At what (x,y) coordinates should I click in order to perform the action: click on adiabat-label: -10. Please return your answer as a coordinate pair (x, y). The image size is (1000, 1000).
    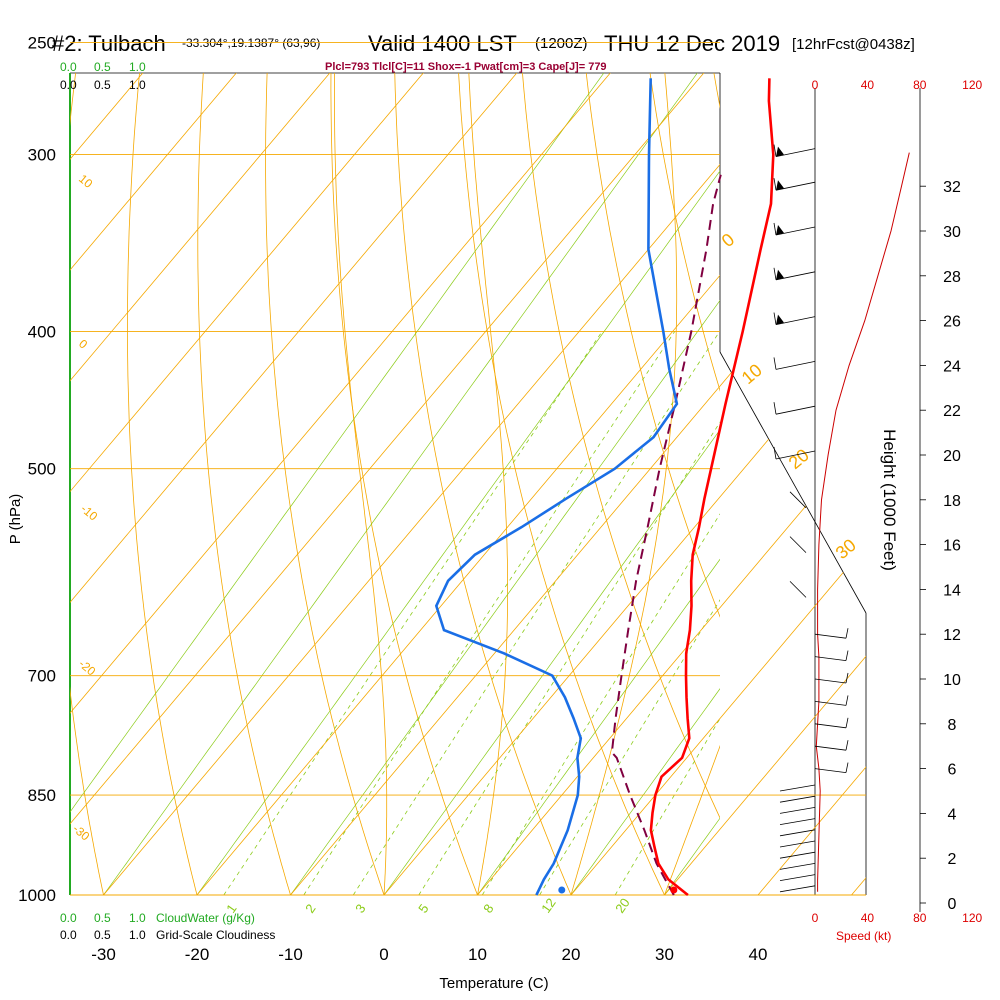
    Looking at the image, I should click on (89, 513).